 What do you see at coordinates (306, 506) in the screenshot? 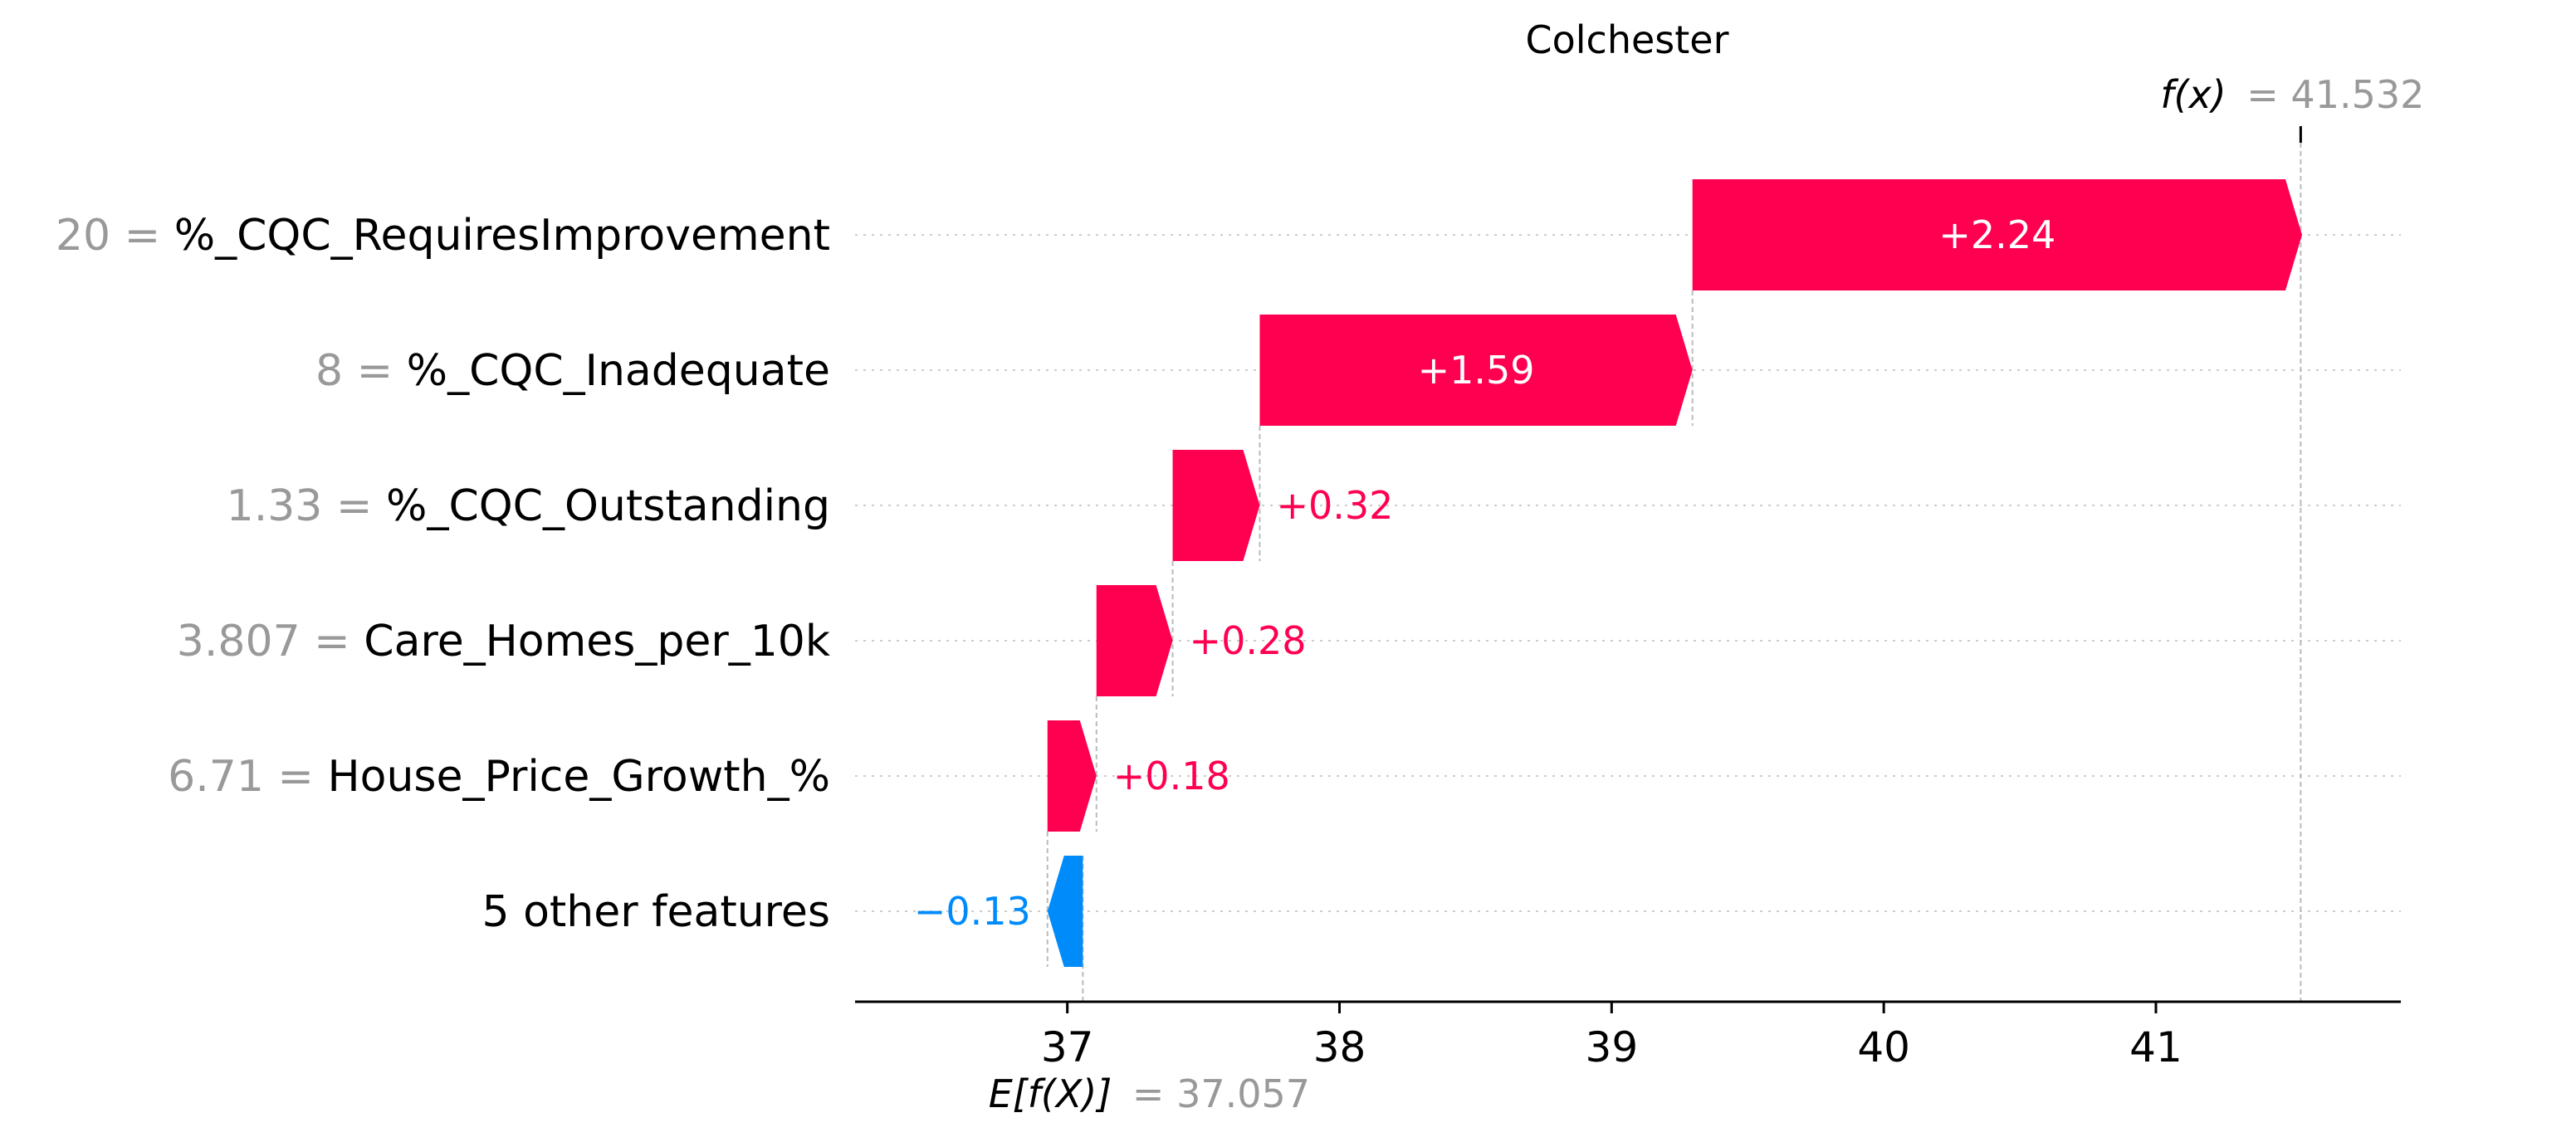
I see `feature-value: 1.33 =` at bounding box center [306, 506].